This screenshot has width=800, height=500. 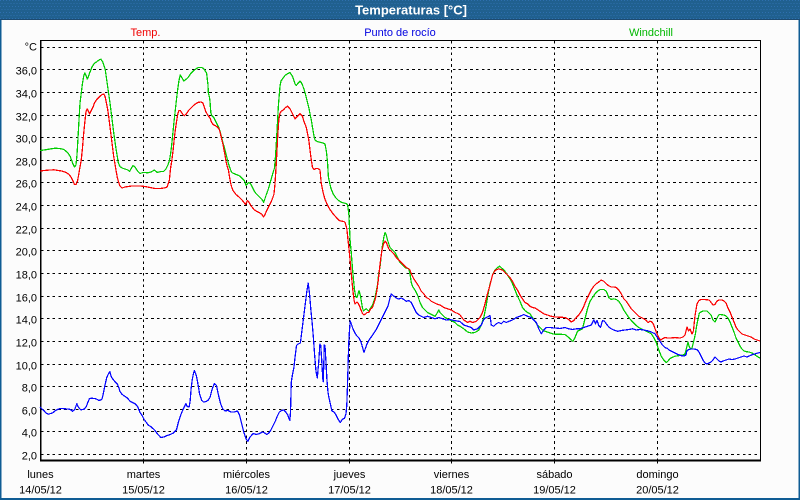 What do you see at coordinates (144, 475) in the screenshot?
I see `svg-text: martes` at bounding box center [144, 475].